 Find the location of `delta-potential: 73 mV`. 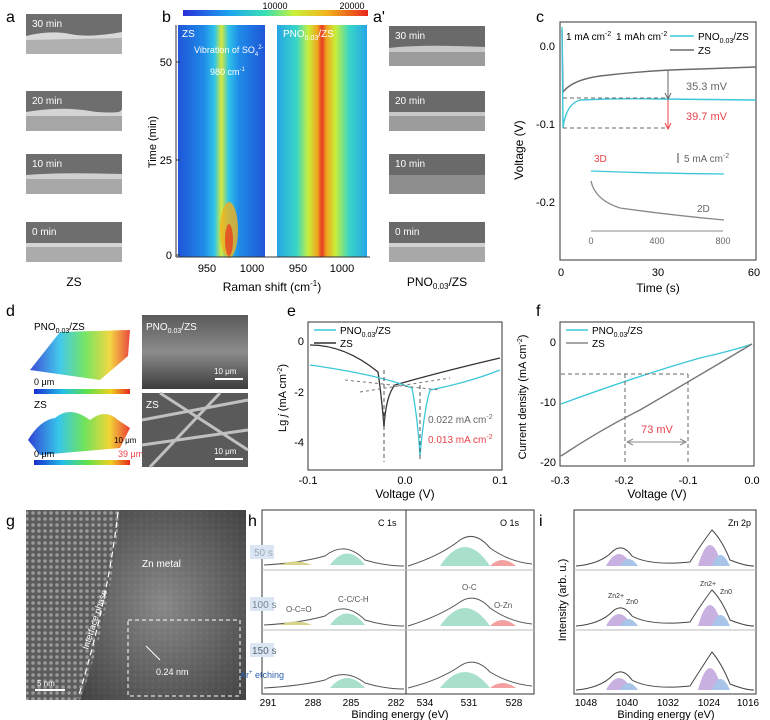

delta-potential: 73 mV is located at coordinates (657, 430).